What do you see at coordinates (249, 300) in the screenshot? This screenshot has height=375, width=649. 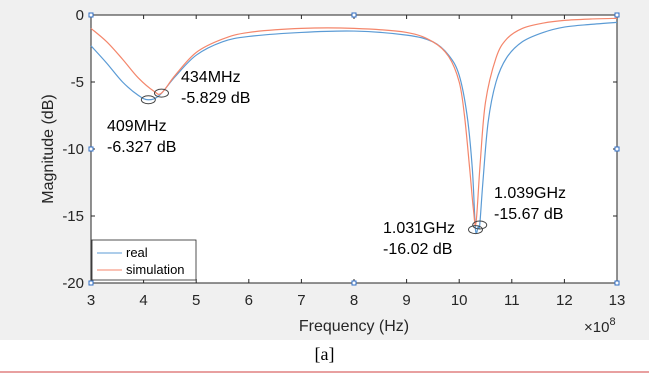 I see `x-tick-label: 6` at bounding box center [249, 300].